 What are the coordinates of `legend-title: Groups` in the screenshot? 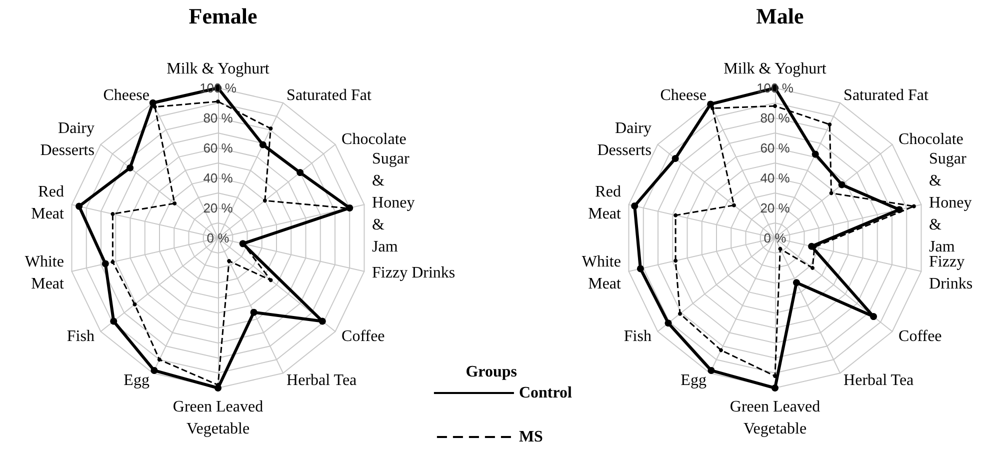 It's located at (491, 372).